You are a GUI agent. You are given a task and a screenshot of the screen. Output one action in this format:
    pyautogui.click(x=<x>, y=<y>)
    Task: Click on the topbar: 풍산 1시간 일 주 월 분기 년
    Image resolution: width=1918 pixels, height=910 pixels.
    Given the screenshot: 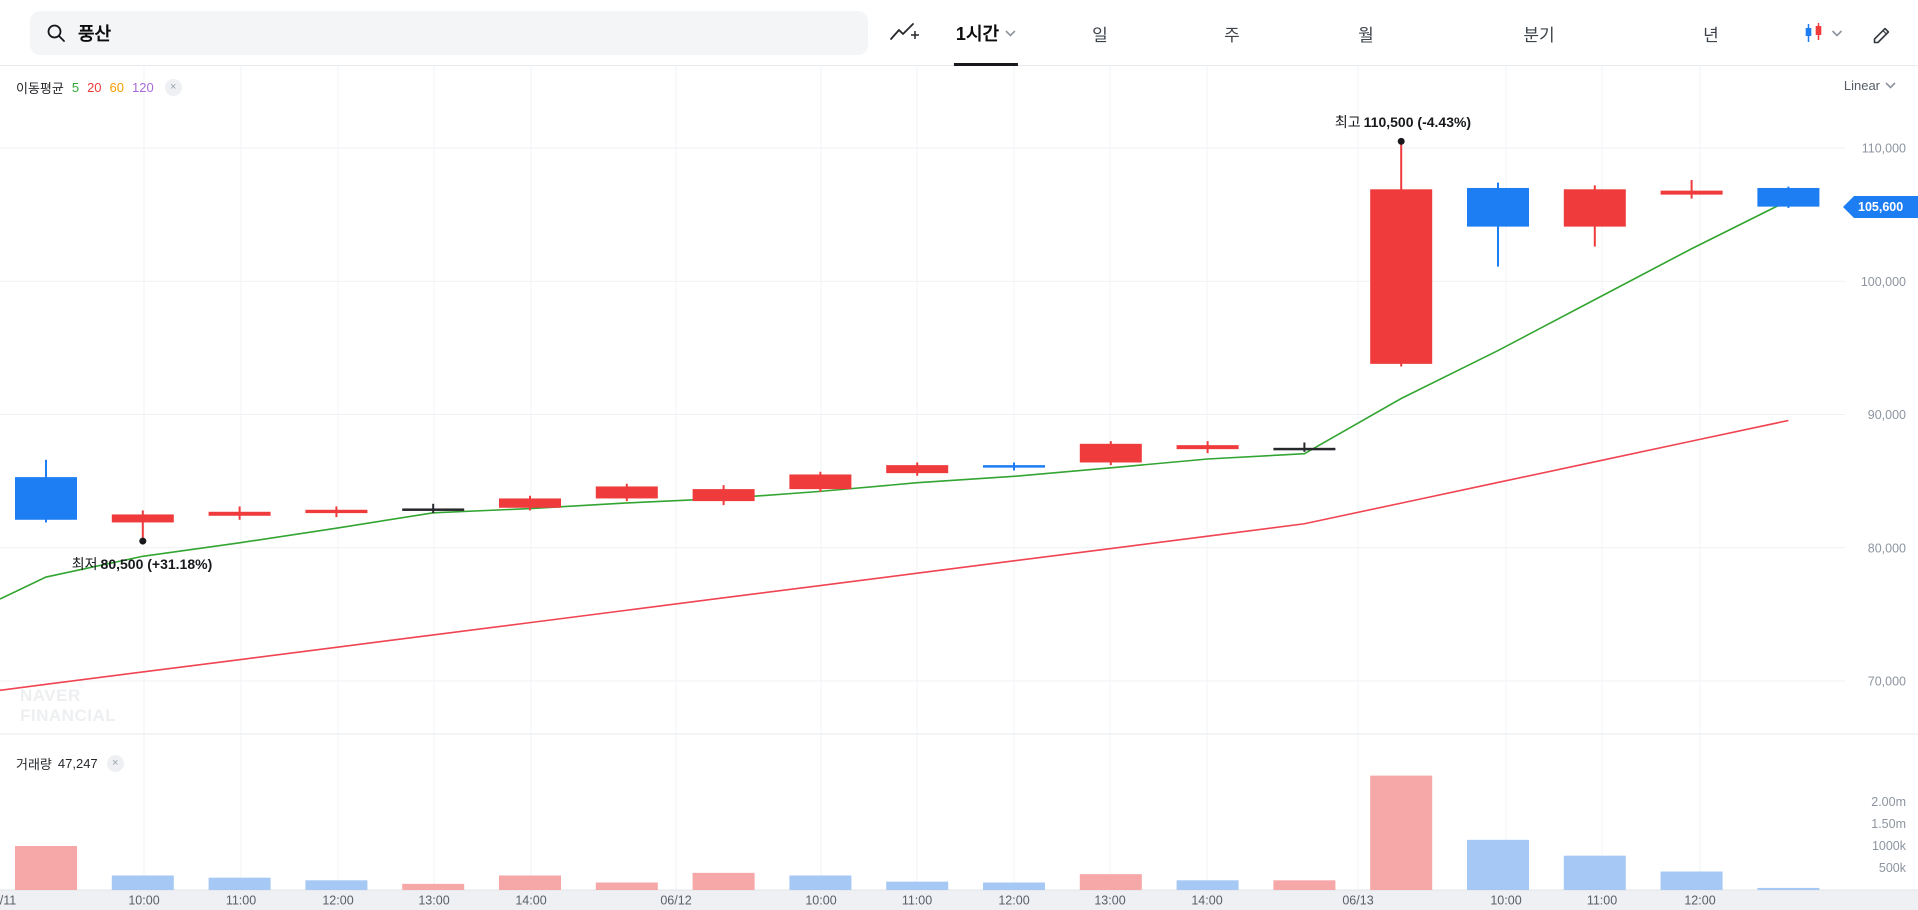 What is the action you would take?
    pyautogui.click(x=959, y=33)
    